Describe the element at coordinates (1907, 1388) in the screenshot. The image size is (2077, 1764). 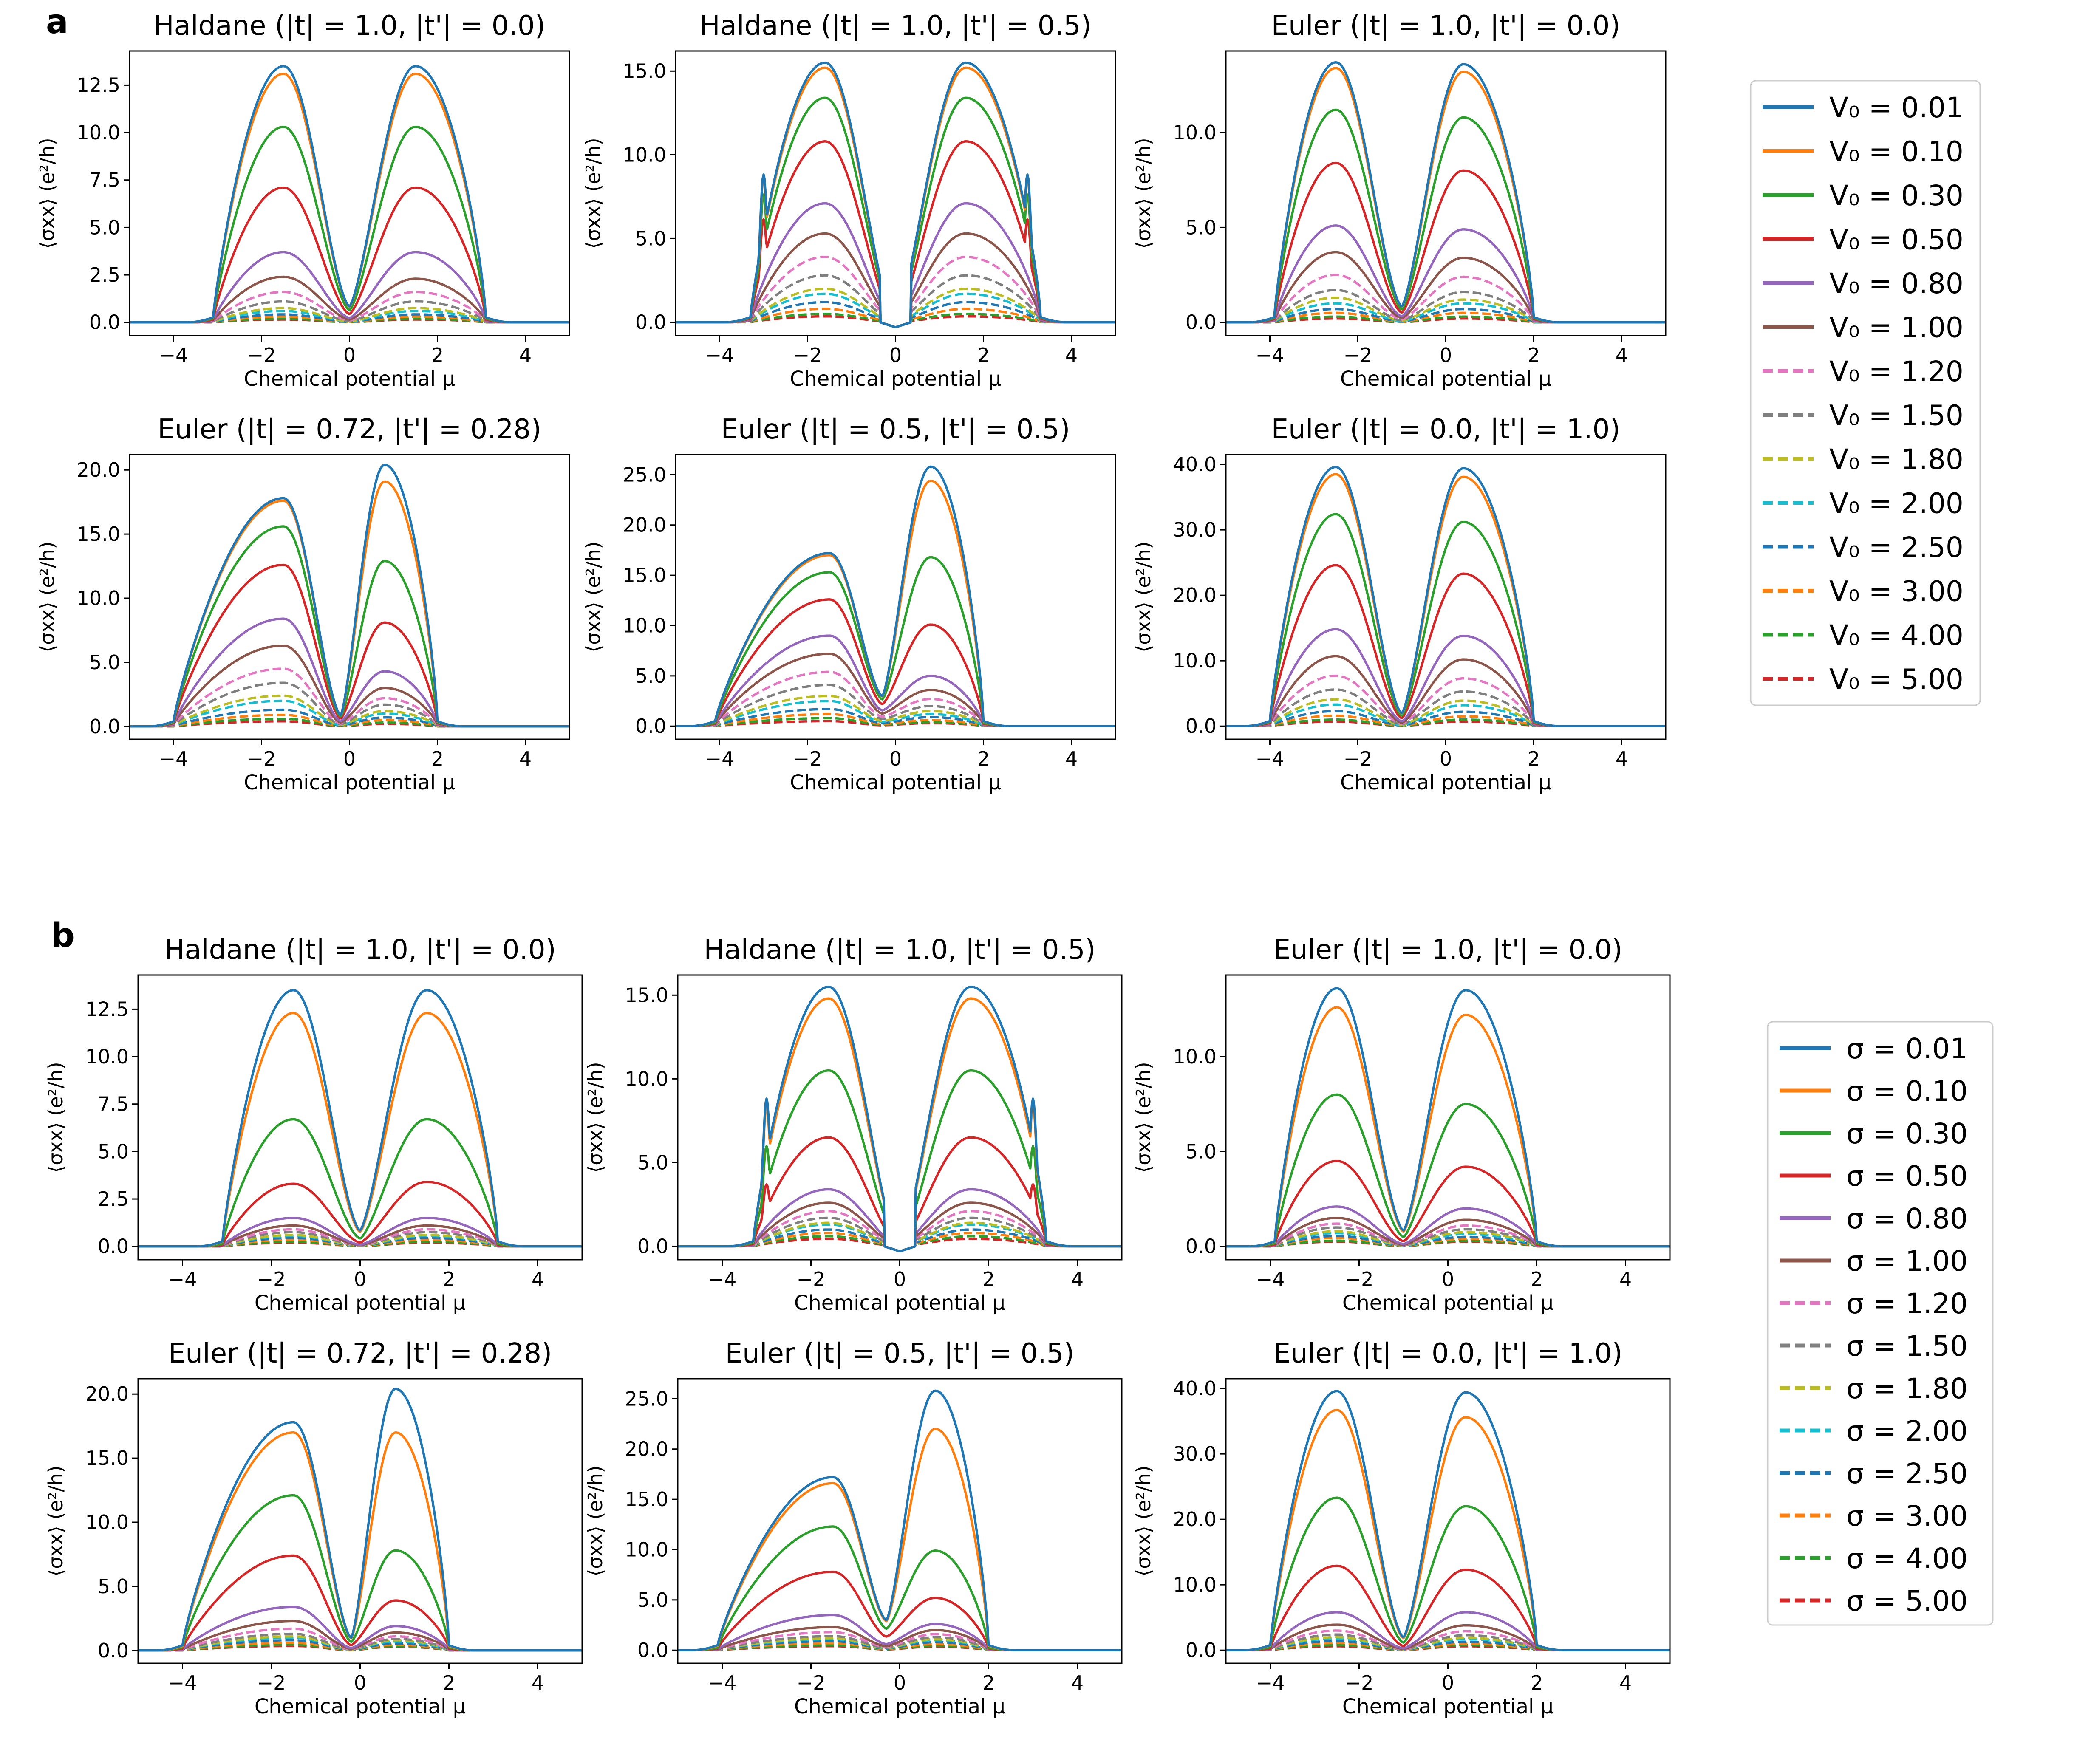
I see `legend-entry: σ = 1.80` at that location.